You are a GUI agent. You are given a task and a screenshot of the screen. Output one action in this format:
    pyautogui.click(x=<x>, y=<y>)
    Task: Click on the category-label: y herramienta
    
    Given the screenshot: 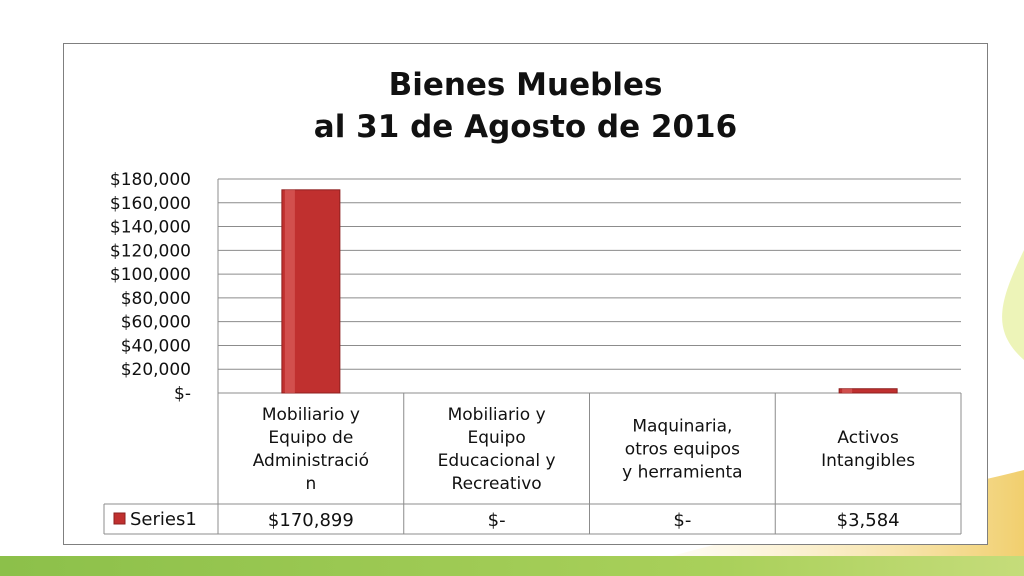 What is the action you would take?
    pyautogui.click(x=682, y=473)
    